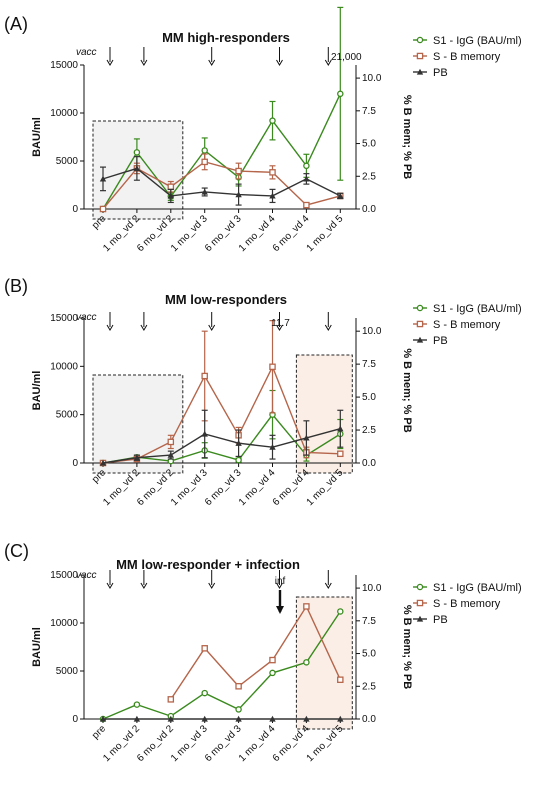  I want to click on y-tick-label-right: 10.0, so click(372, 78).